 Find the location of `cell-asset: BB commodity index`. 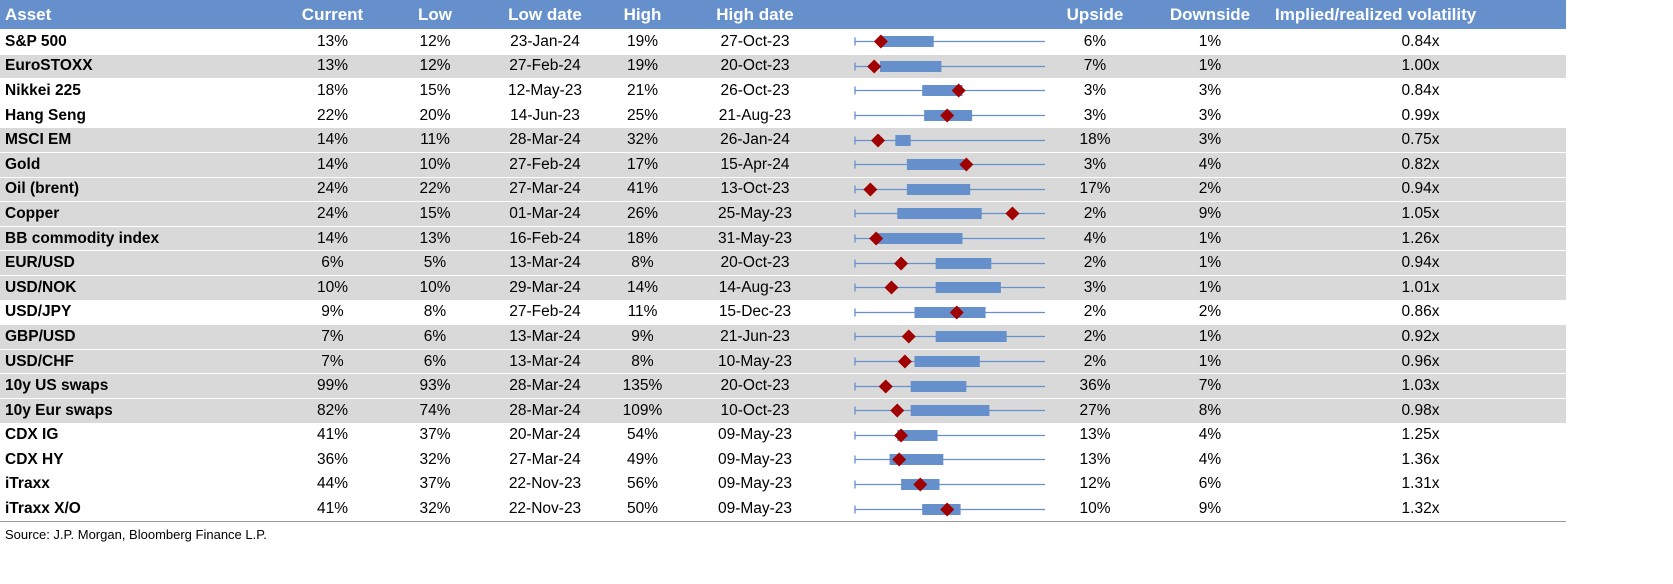

cell-asset: BB commodity index is located at coordinates (145, 238).